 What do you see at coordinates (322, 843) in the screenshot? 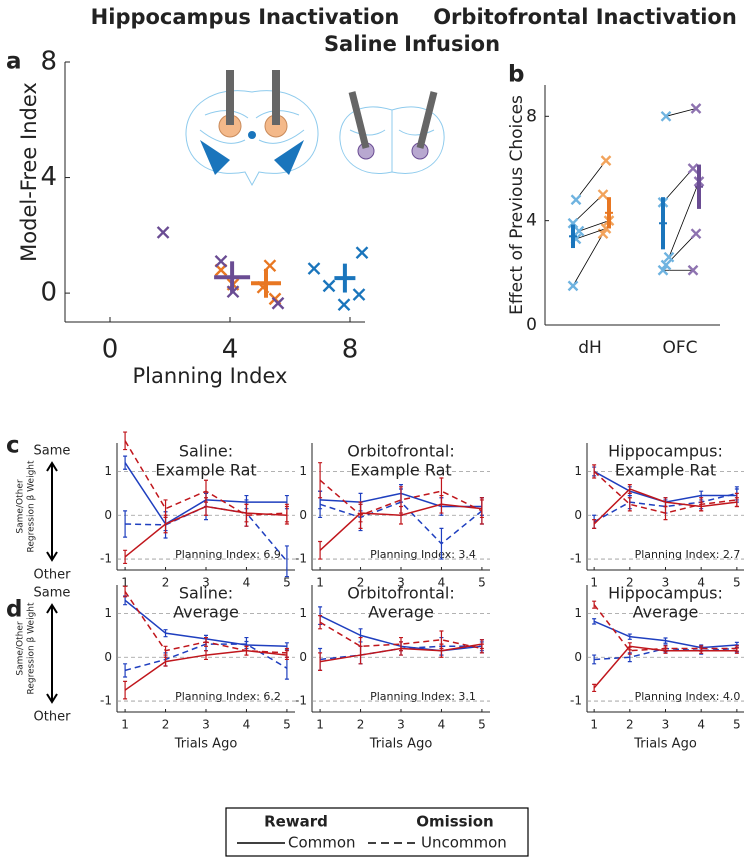
I see `legend-entry: Common` at bounding box center [322, 843].